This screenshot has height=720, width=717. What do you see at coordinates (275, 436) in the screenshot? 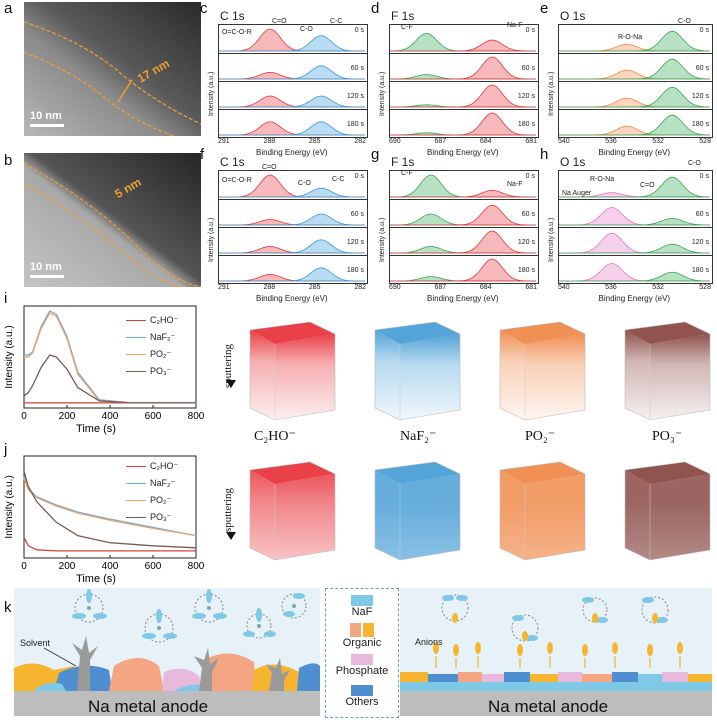
I see `cube-label-c2ho: C₂HO⁻` at bounding box center [275, 436].